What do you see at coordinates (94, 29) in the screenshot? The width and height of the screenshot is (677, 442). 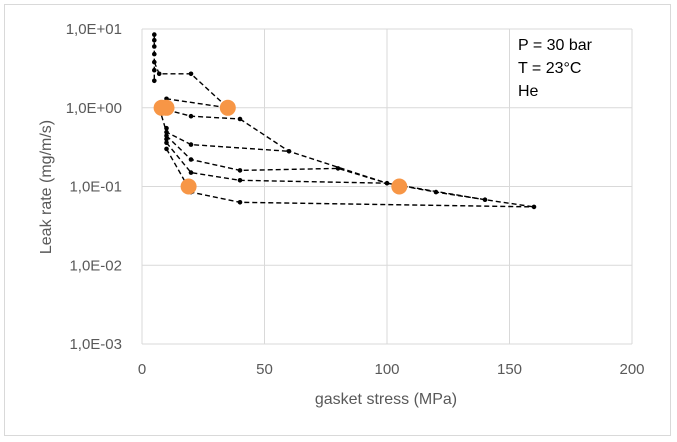 I see `y-tick-label: 1,0E+01` at bounding box center [94, 29].